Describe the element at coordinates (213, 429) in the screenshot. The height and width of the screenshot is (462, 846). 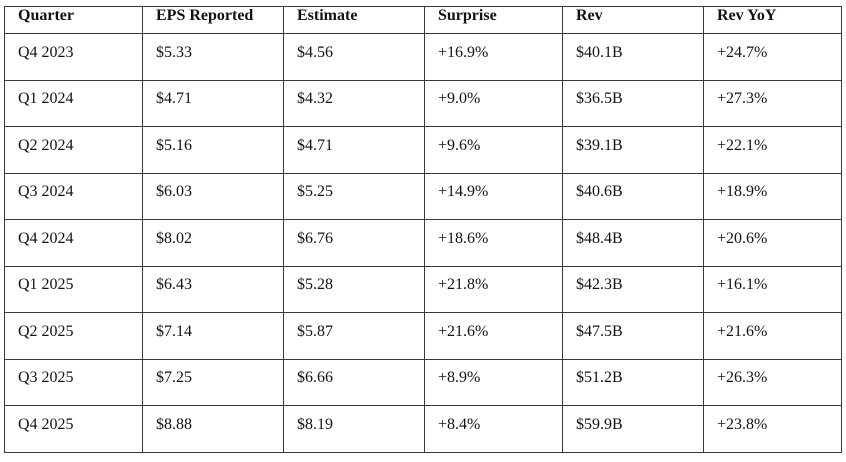
I see `table-cell: $8.88` at that location.